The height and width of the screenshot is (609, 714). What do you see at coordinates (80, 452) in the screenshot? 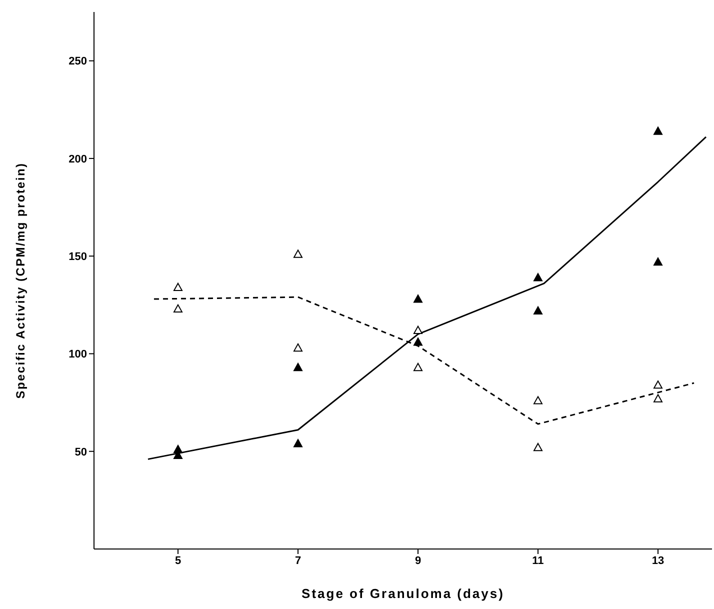
I see `y-tick-label: 50` at bounding box center [80, 452].